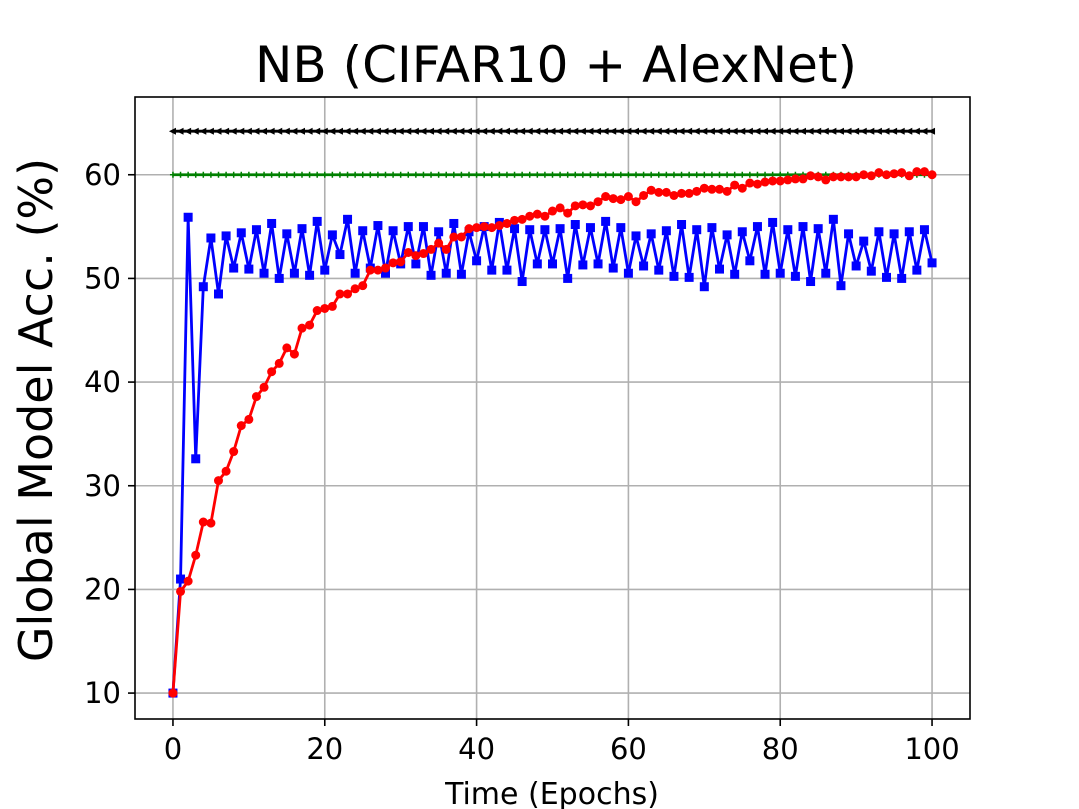 The width and height of the screenshot is (1079, 809). Describe the element at coordinates (551, 793) in the screenshot. I see `x-axis-label: Time (Epochs)` at that location.